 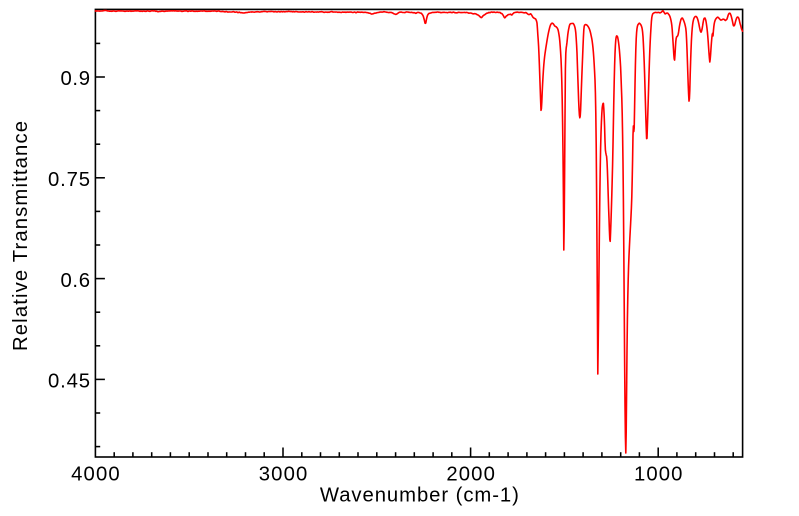 I want to click on svg-text: 2000, so click(x=470, y=475).